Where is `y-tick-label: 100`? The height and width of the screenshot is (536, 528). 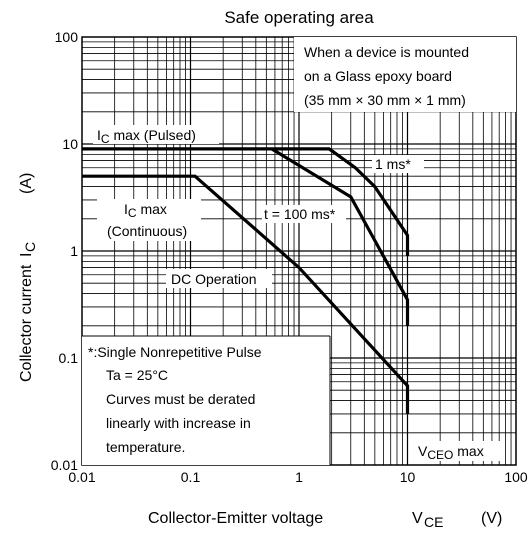
y-tick-label: 100 is located at coordinates (67, 37).